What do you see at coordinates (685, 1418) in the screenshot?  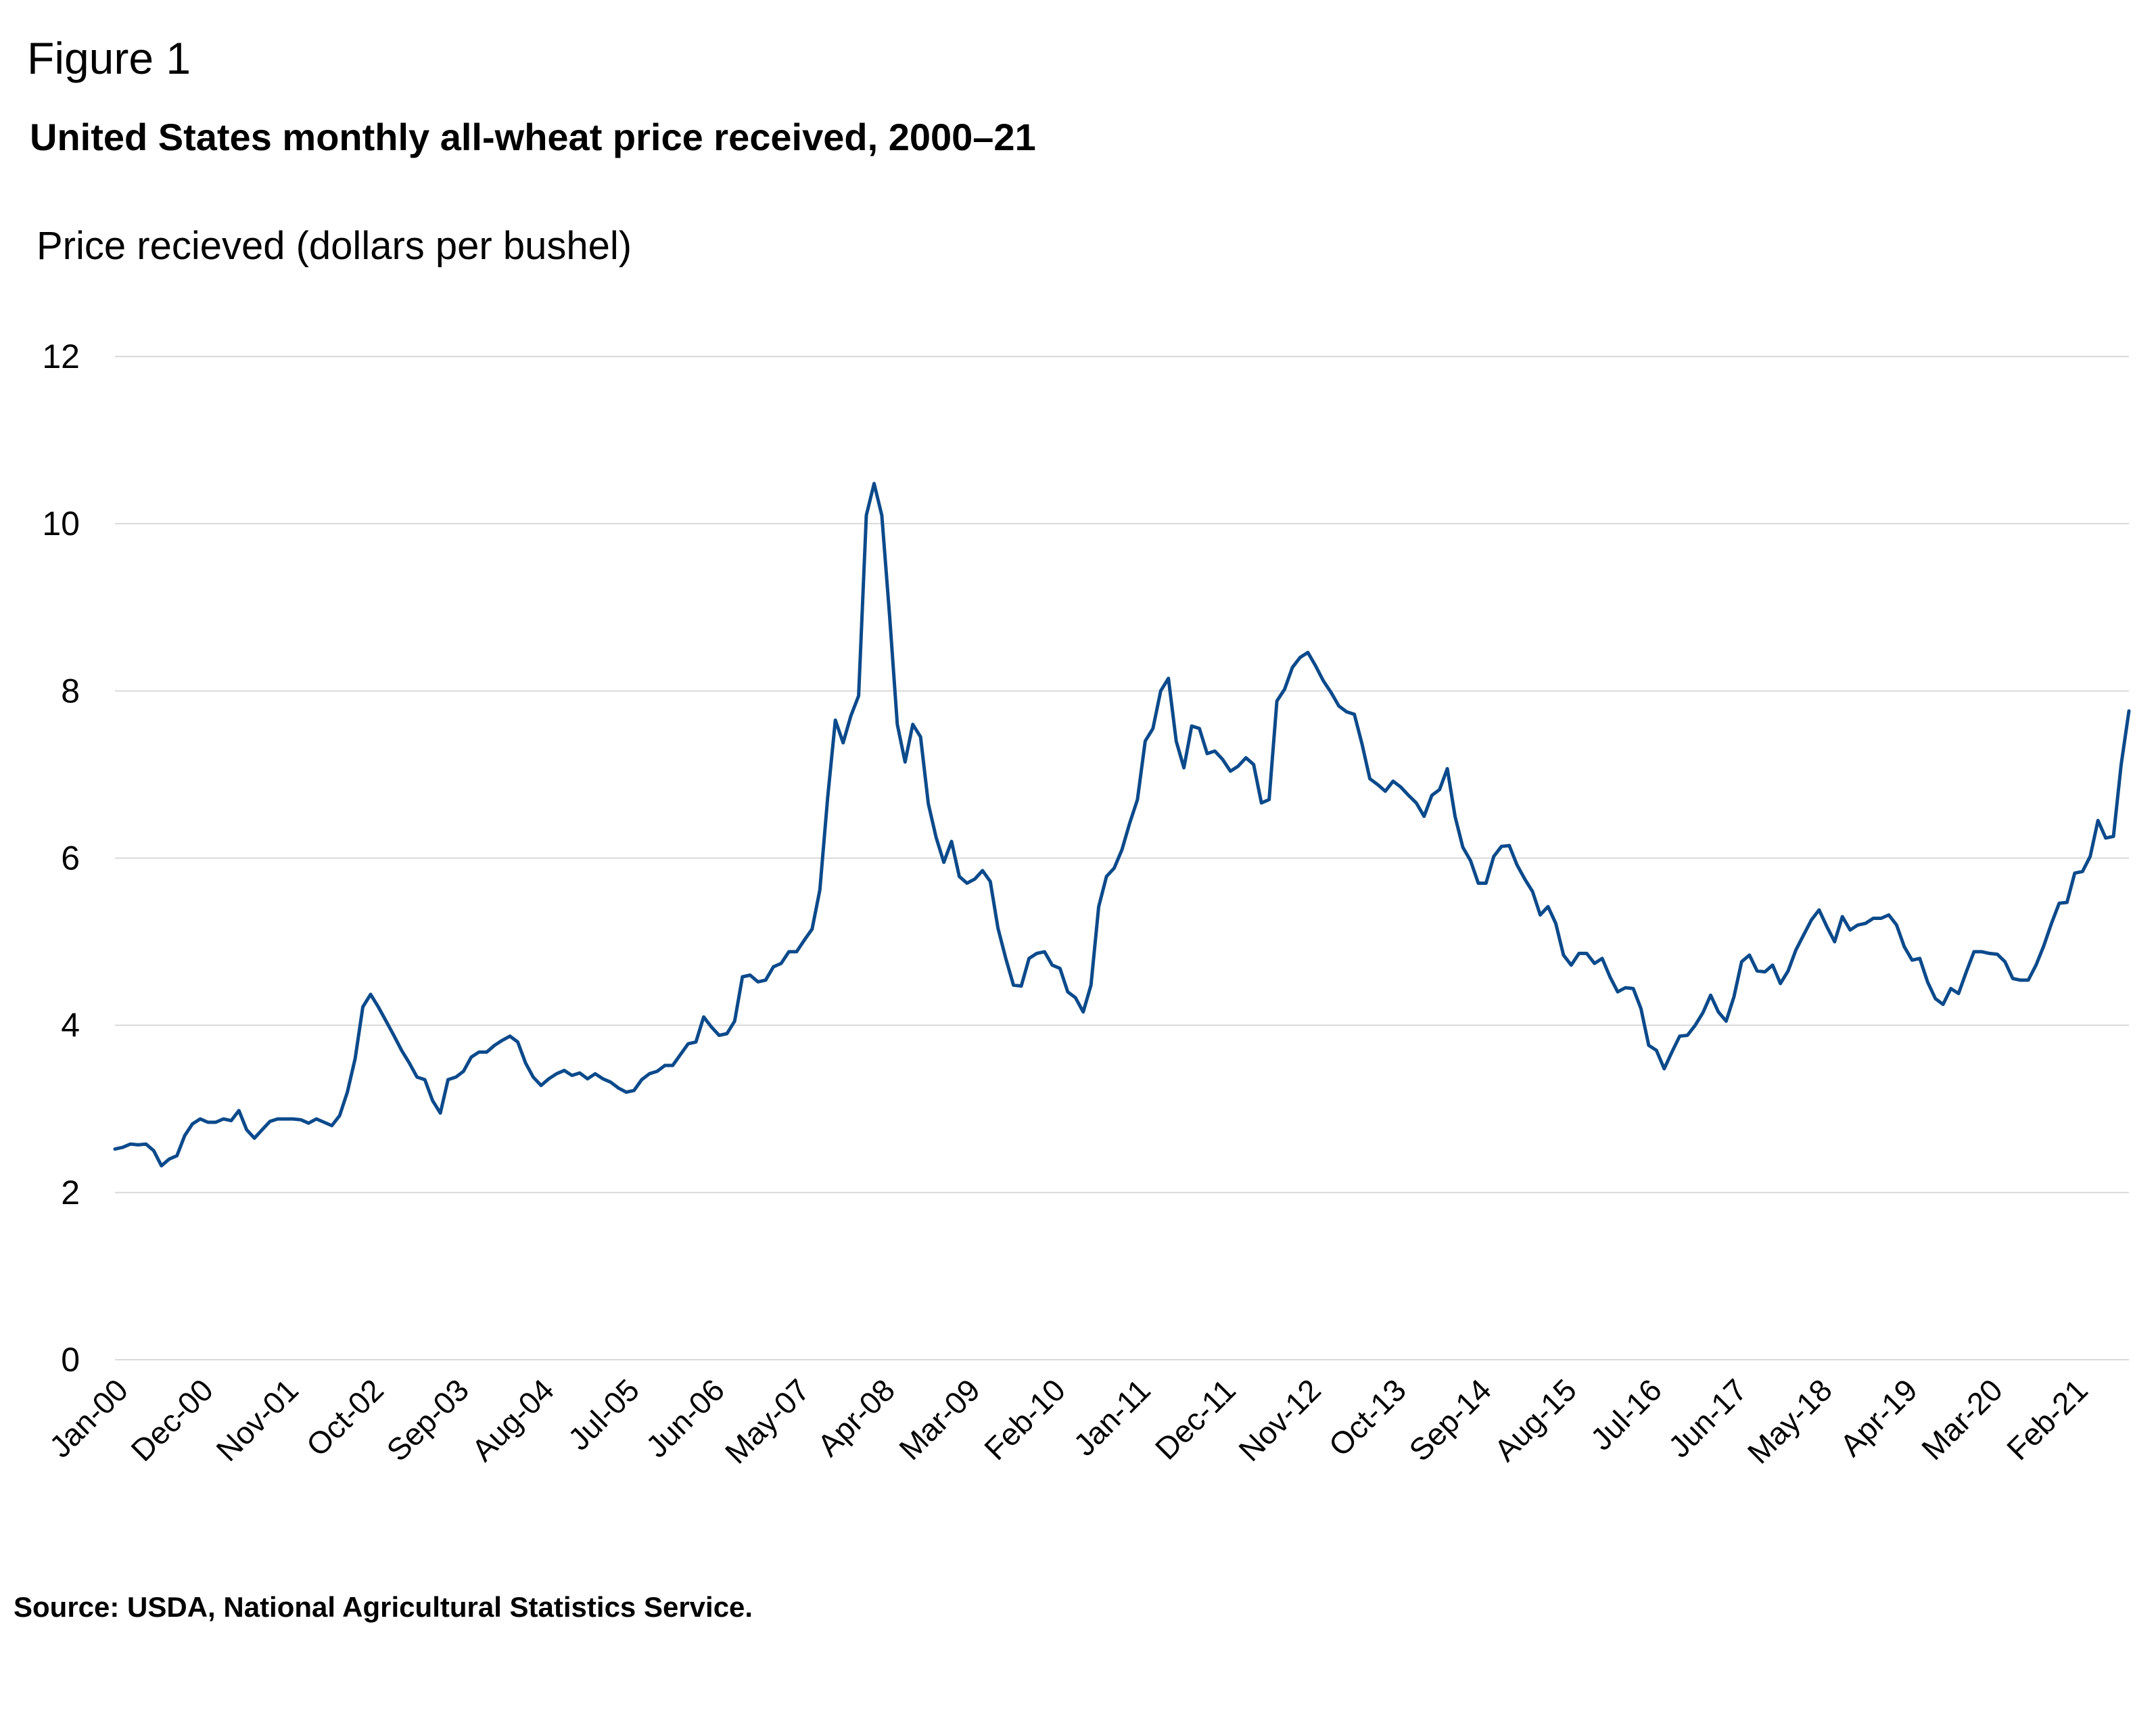 I see `x-tick-label: Jun-06` at bounding box center [685, 1418].